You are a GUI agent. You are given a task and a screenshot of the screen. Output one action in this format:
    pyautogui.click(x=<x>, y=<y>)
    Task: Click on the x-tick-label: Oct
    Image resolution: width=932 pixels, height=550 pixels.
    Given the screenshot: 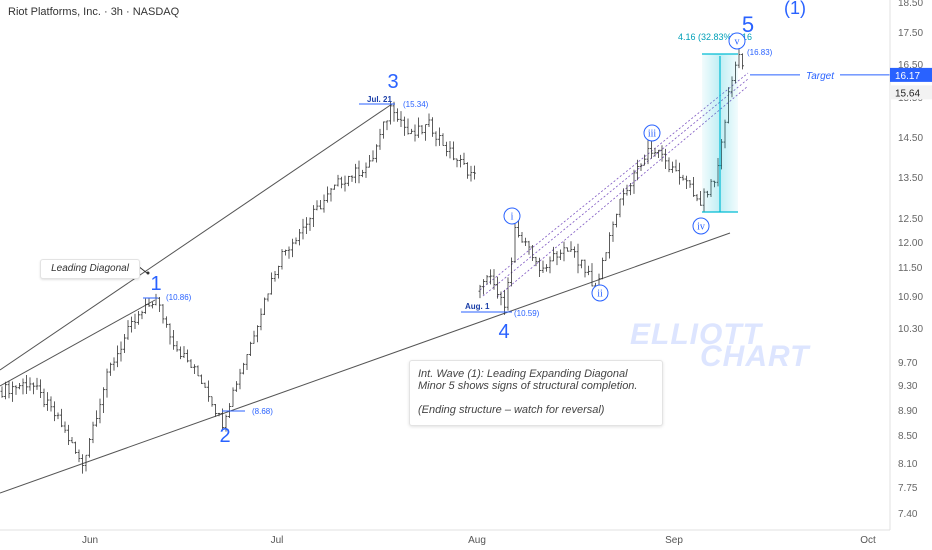 What is the action you would take?
    pyautogui.click(x=868, y=540)
    